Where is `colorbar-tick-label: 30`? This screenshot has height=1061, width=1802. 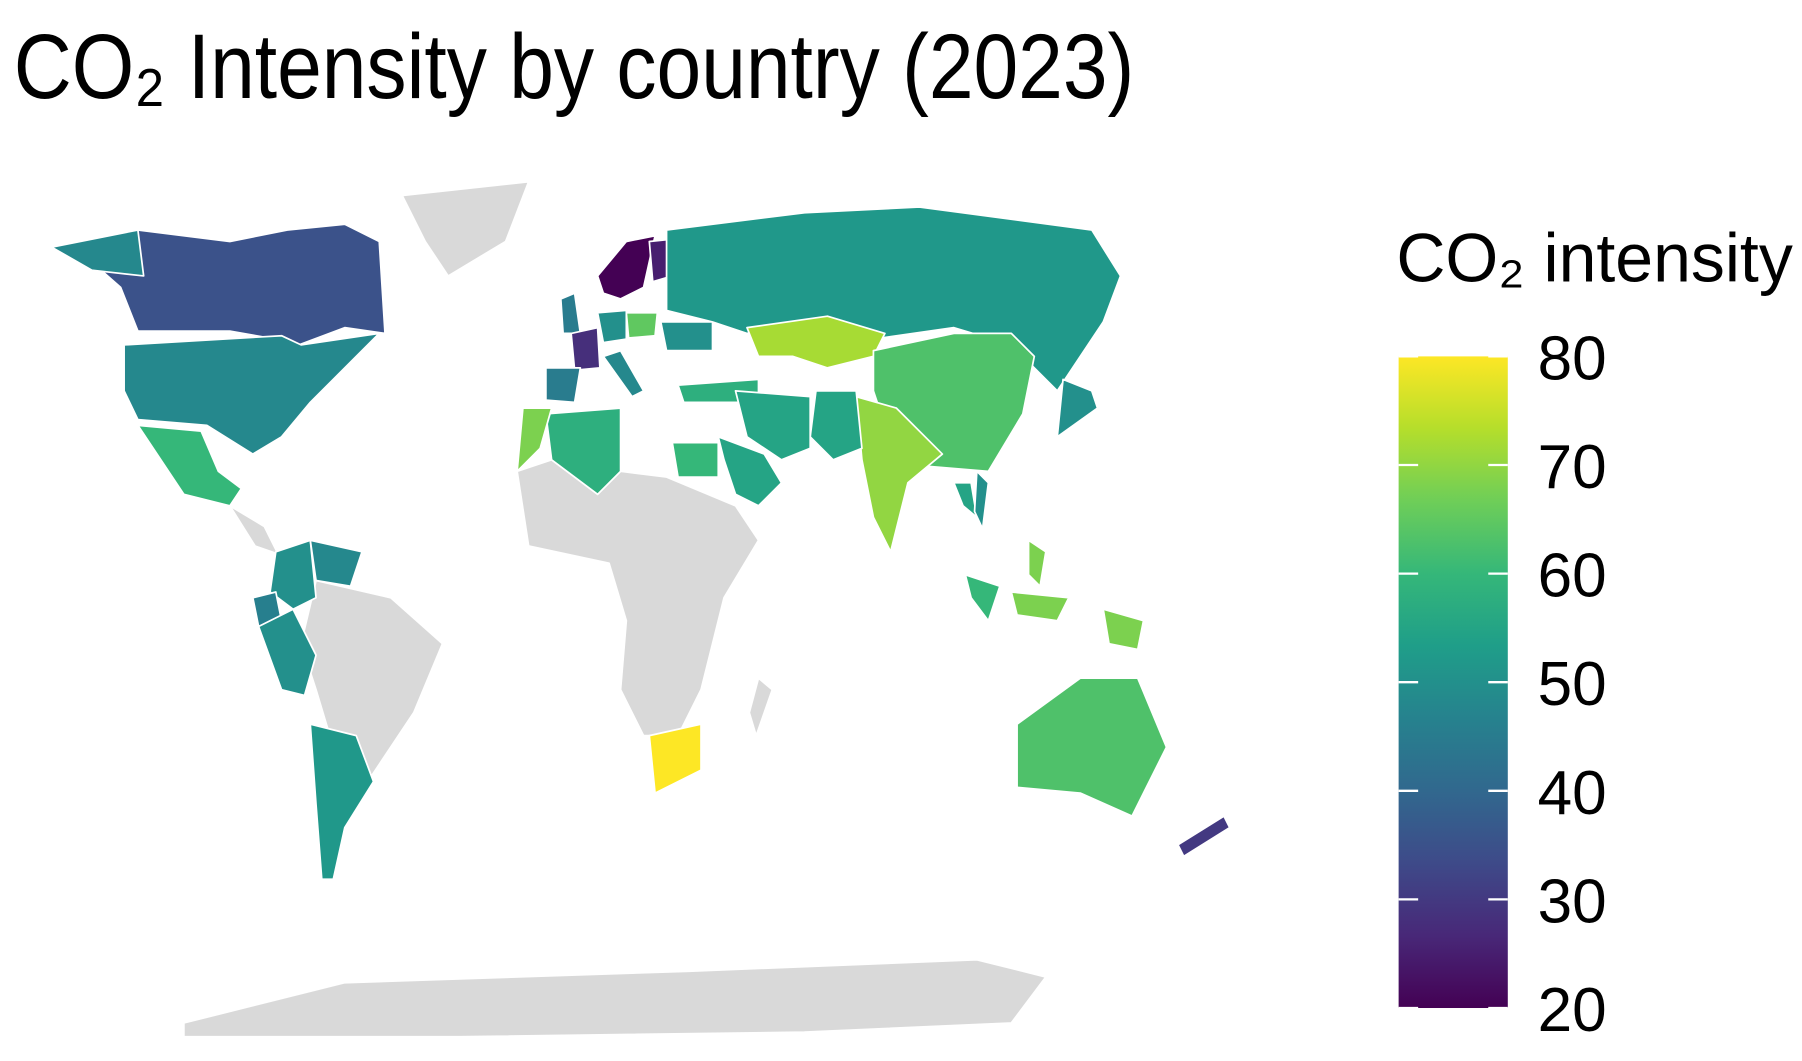 colorbar-tick-label: 30 is located at coordinates (1572, 901).